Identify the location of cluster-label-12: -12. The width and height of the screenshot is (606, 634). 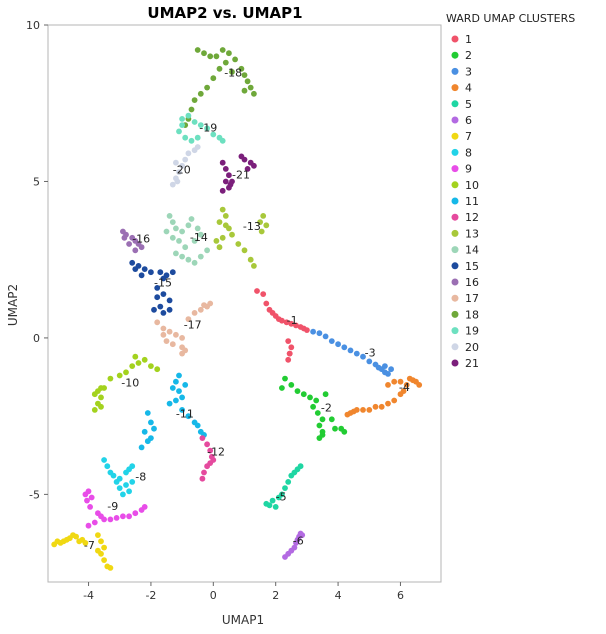
(216, 451).